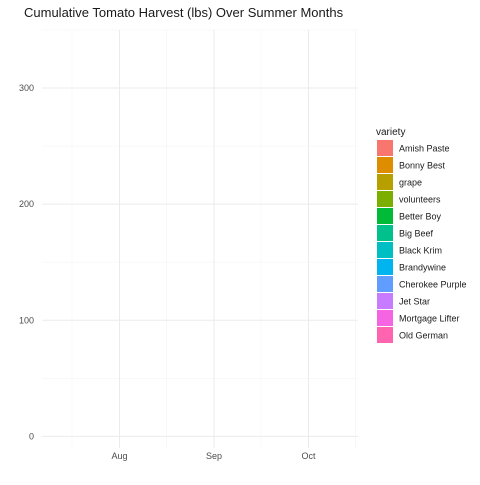 The image size is (480, 485). I want to click on legend-item: Jet Star, so click(403, 301).